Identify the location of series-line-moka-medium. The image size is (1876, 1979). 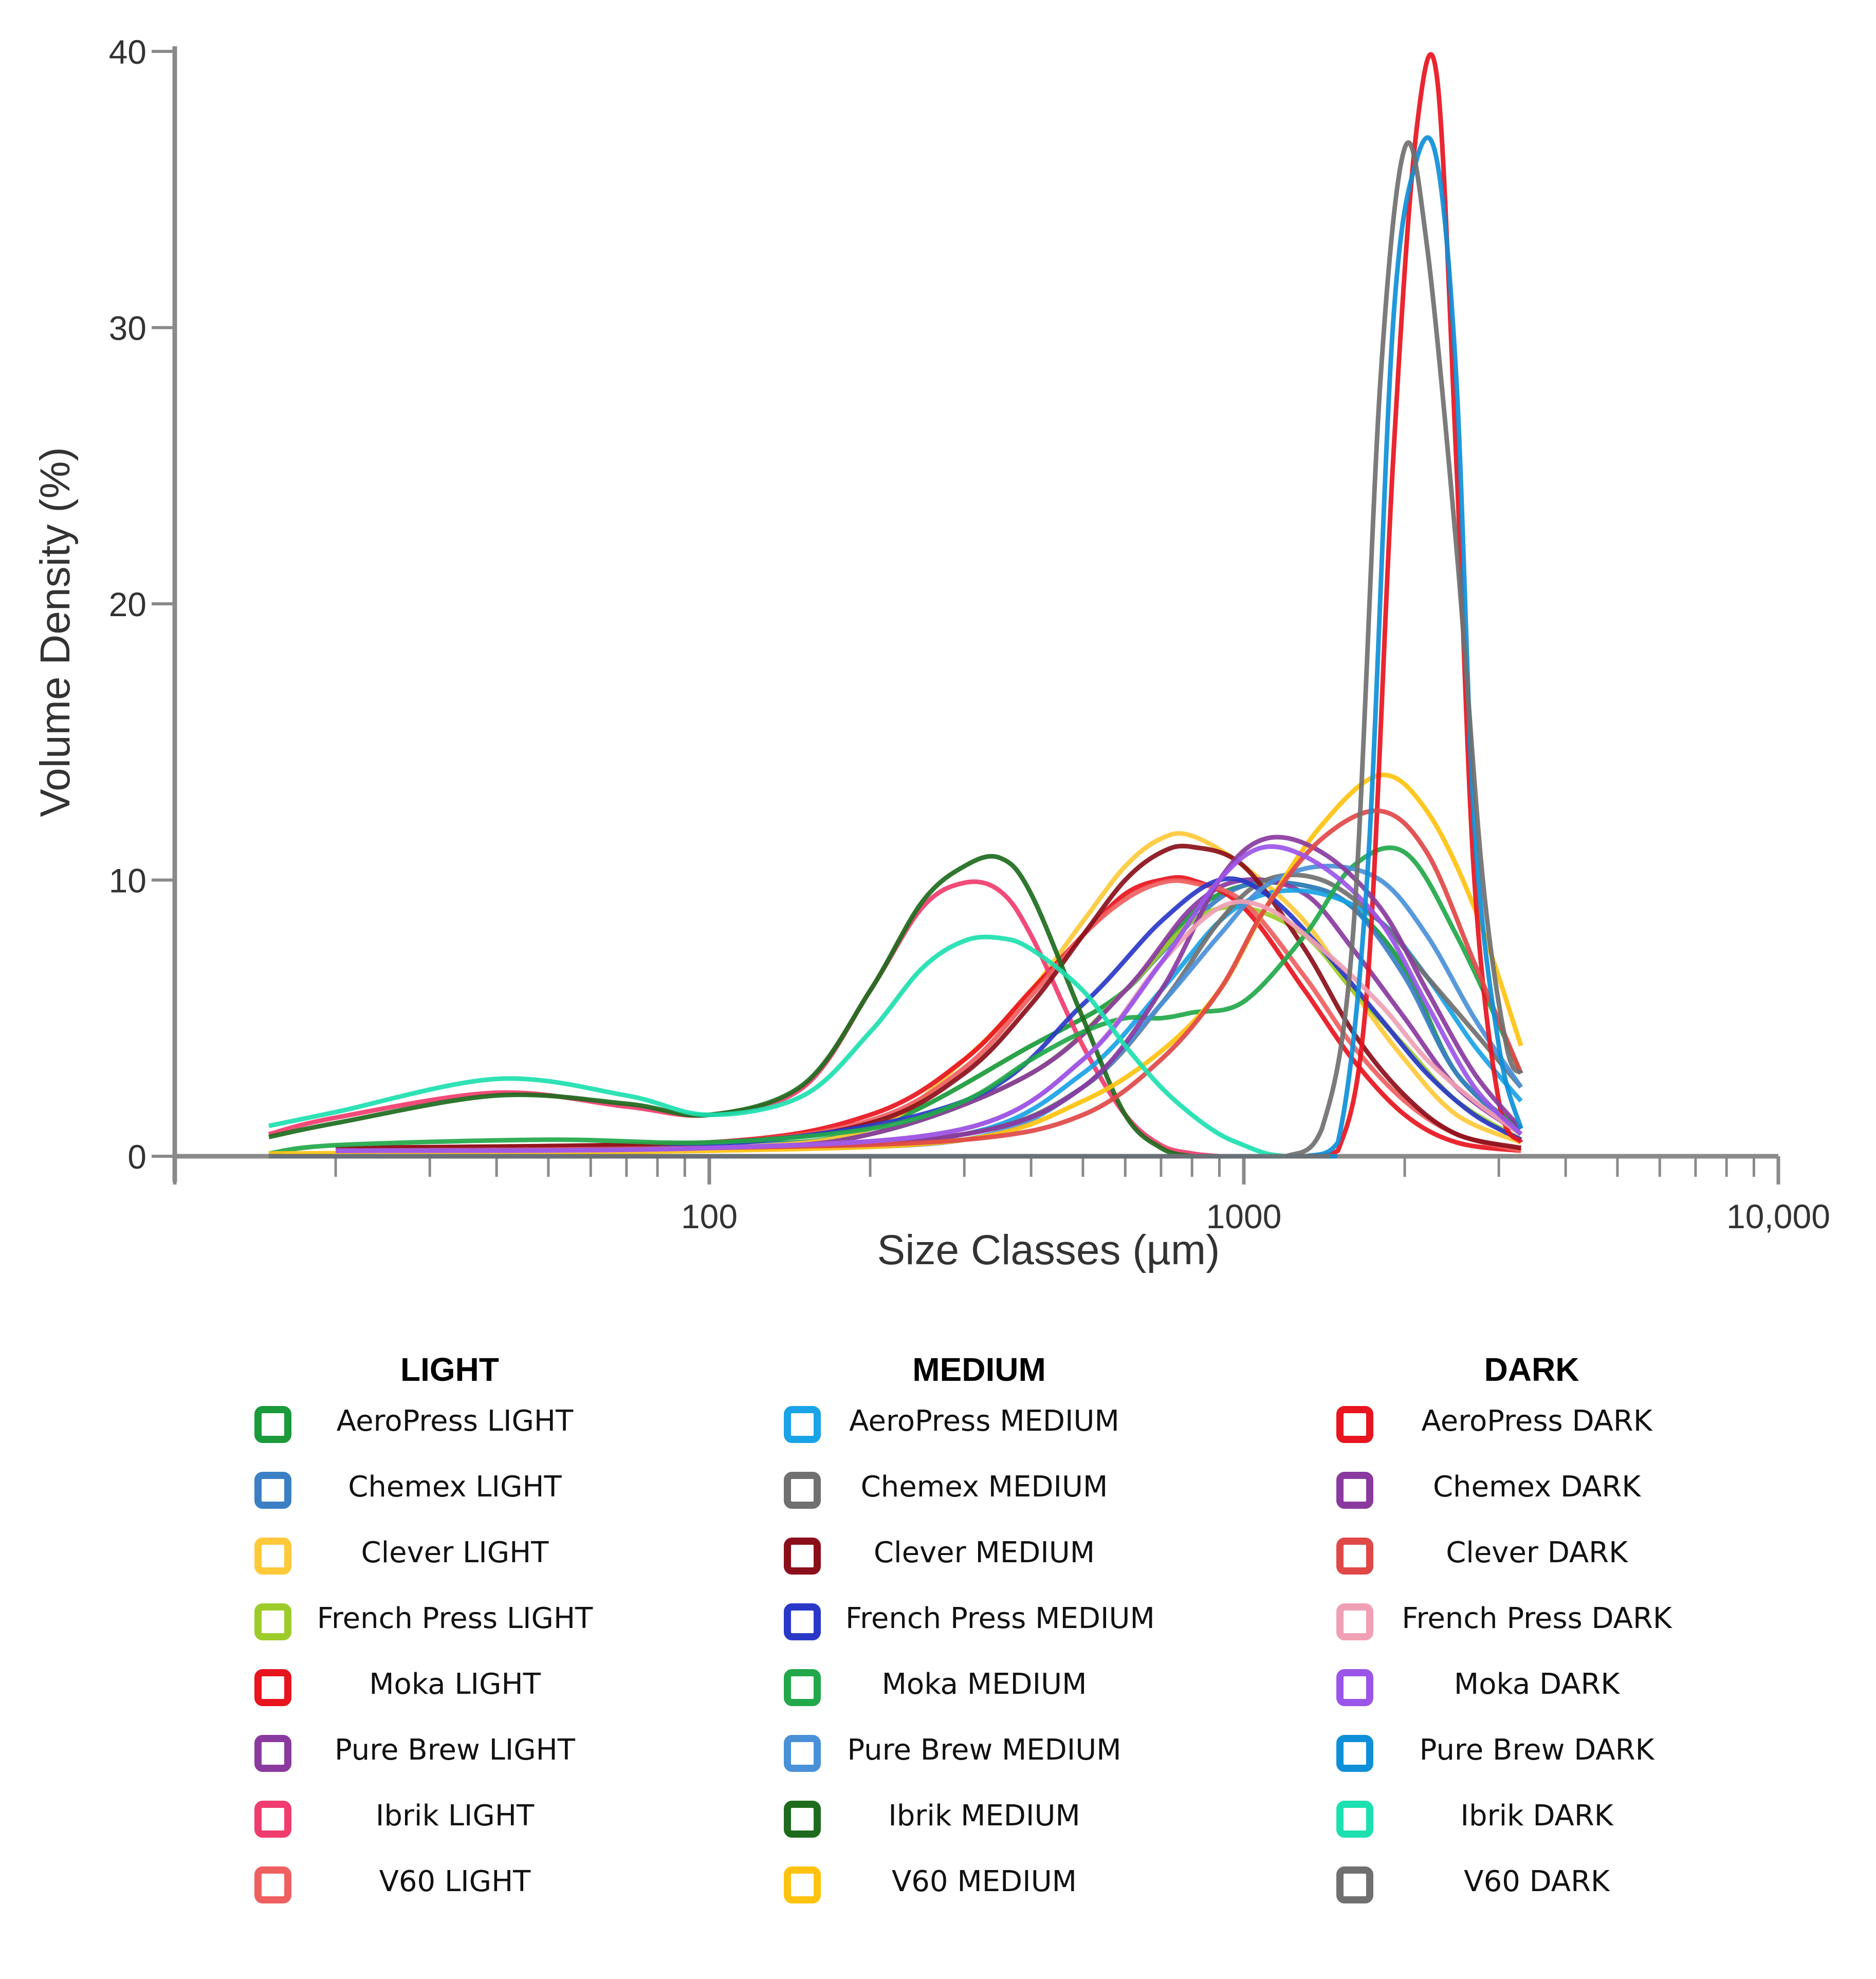
(895, 1000).